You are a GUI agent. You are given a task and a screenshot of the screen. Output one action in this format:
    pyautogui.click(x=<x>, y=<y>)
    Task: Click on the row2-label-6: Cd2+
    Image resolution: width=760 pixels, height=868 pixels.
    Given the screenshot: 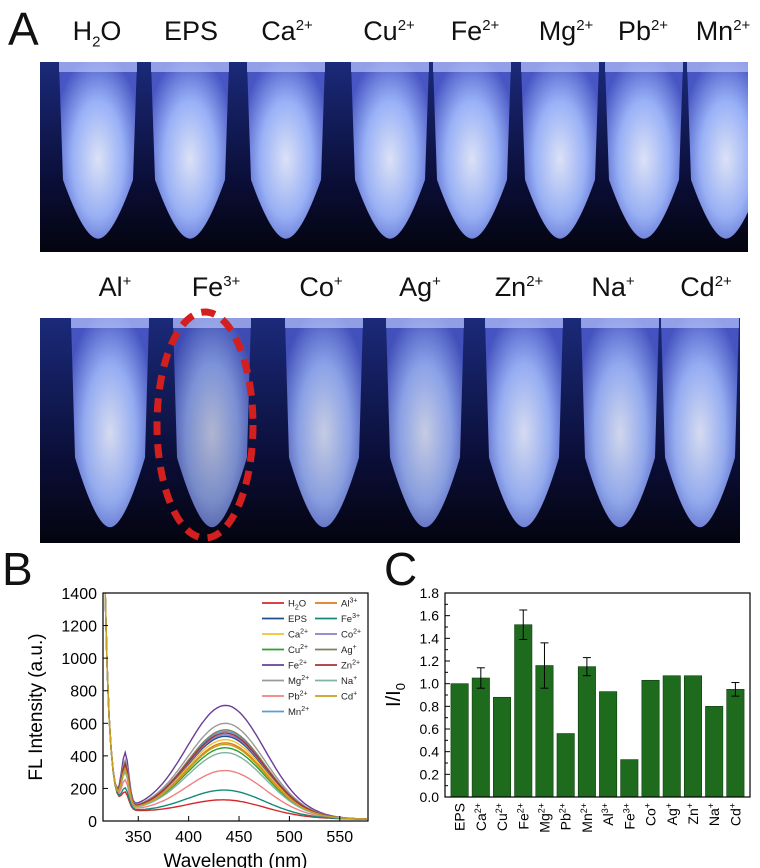 What is the action you would take?
    pyautogui.click(x=706, y=287)
    